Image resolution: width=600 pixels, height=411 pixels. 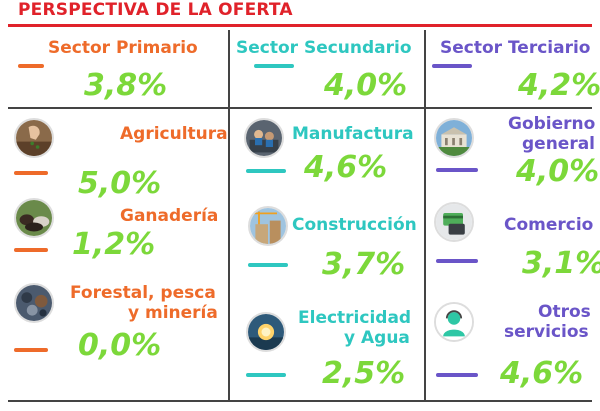 I want to click on title-underline, so click(x=300, y=25).